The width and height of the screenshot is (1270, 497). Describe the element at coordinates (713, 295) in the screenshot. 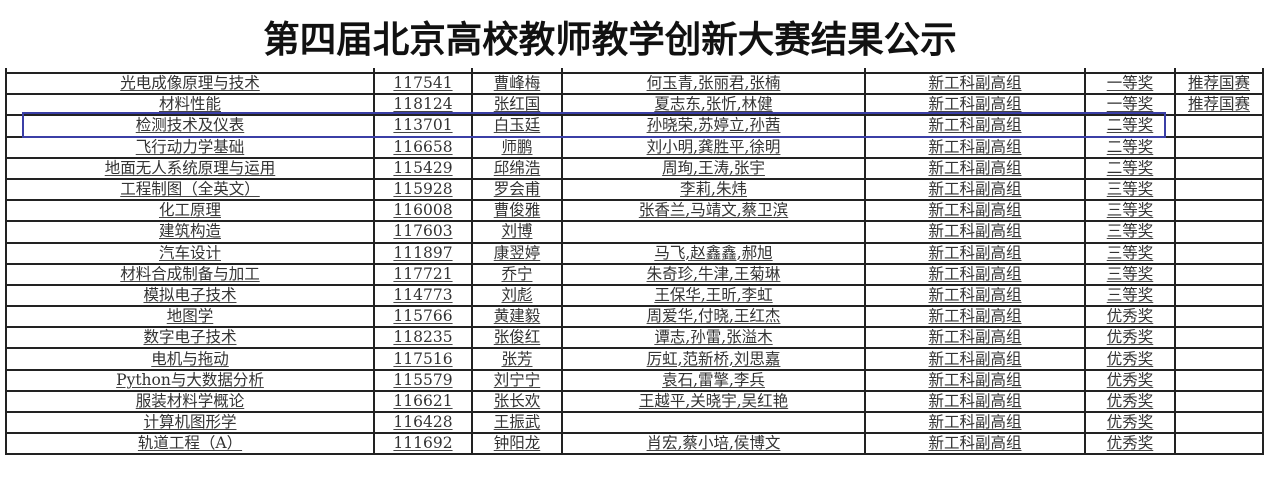

I see `team-members-cell: 王保华,王昕,李虹` at that location.